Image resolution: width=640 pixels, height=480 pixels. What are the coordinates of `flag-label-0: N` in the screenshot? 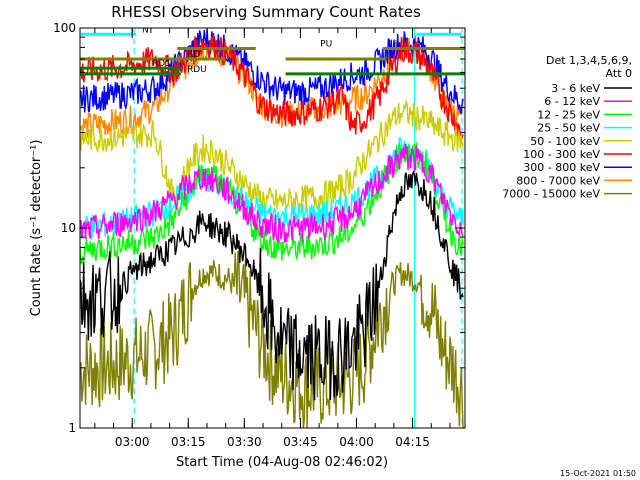 It's located at (145, 30).